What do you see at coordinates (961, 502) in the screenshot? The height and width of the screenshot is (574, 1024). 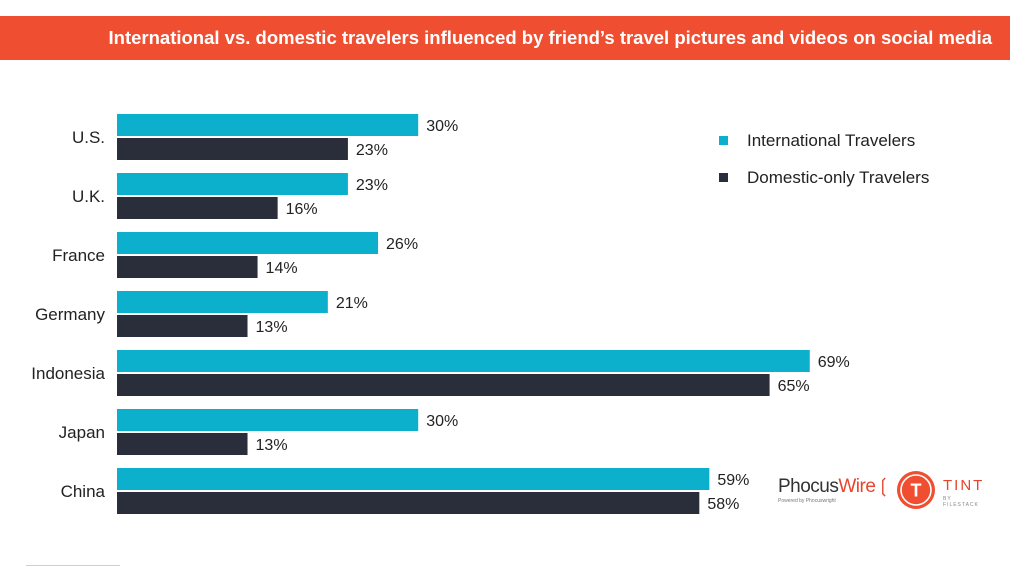 I see `tint-logo-sub: BY FILESTACK` at bounding box center [961, 502].